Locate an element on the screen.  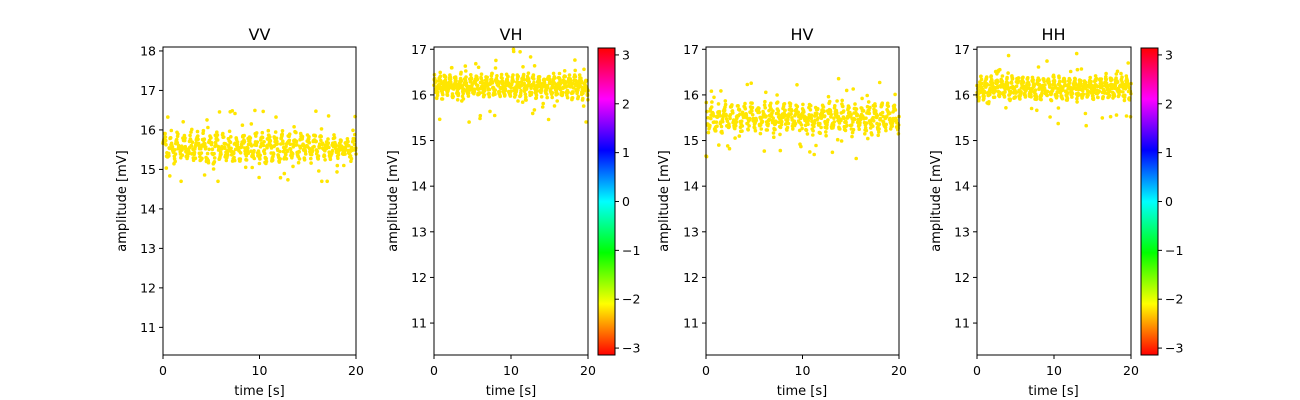
x-tick-label: 0 is located at coordinates (706, 370).